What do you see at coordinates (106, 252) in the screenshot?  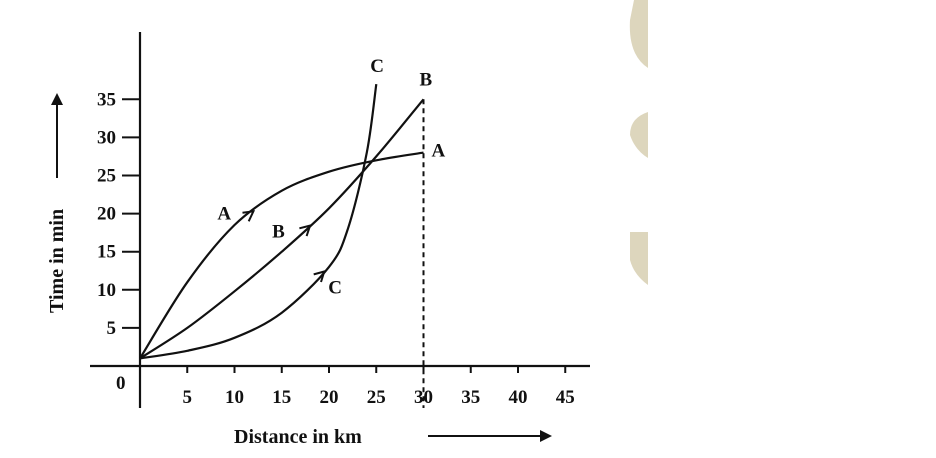 I see `y-tick-label: 15` at bounding box center [106, 252].